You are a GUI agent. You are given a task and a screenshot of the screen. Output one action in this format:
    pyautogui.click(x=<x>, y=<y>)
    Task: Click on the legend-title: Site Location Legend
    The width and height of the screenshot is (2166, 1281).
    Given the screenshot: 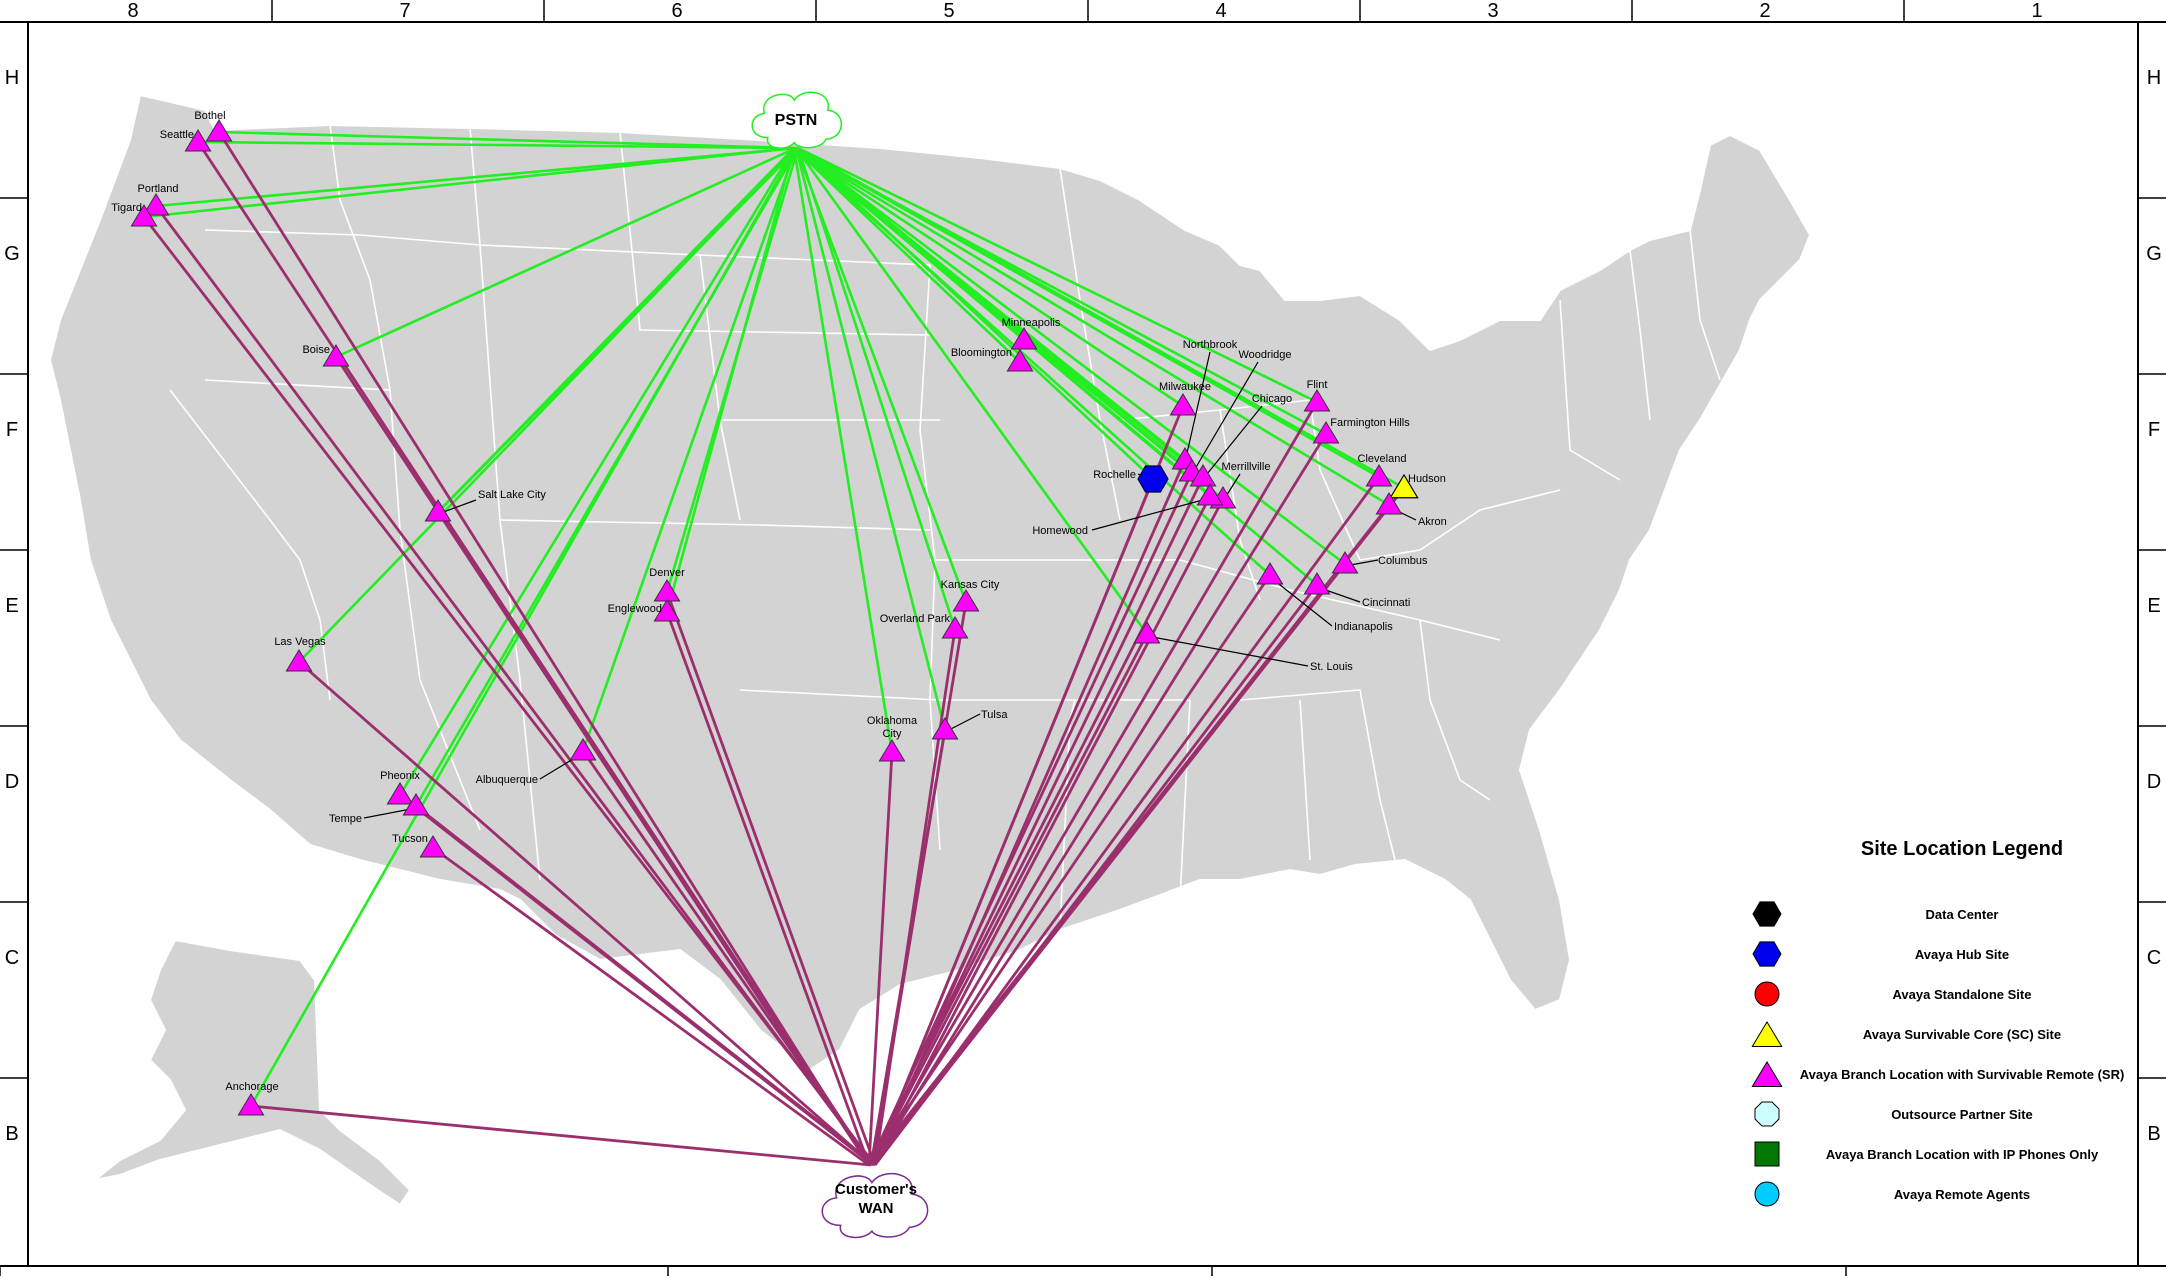 What is the action you would take?
    pyautogui.click(x=1962, y=849)
    